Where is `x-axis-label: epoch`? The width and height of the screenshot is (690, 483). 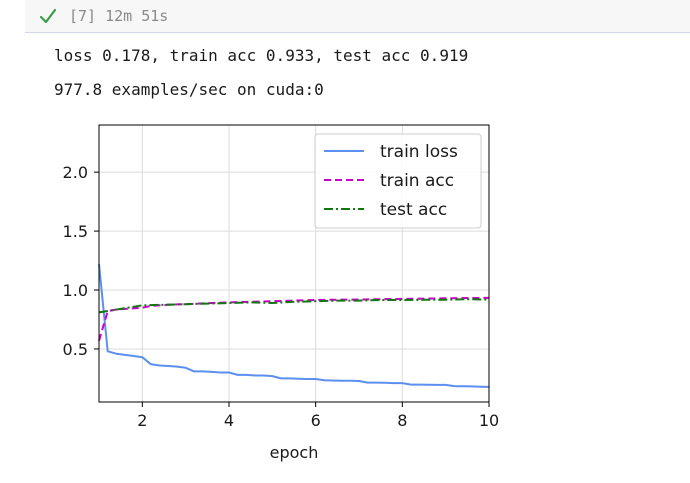
x-axis-label: epoch is located at coordinates (294, 452).